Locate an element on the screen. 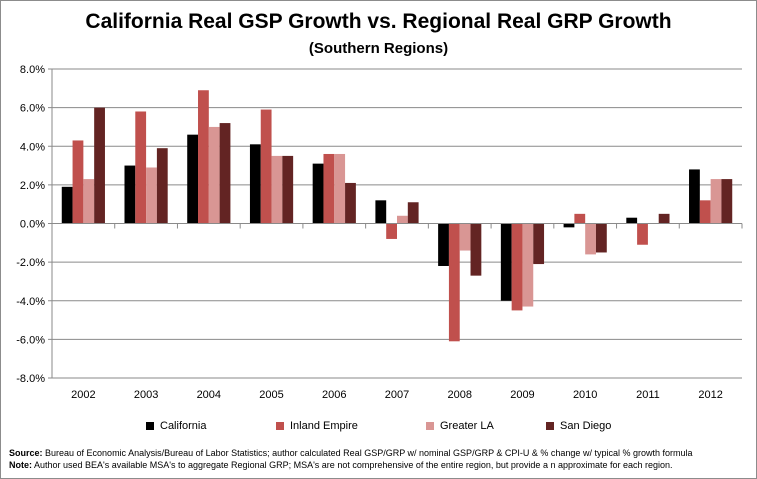  legend-item: Greater LA is located at coordinates (460, 426).